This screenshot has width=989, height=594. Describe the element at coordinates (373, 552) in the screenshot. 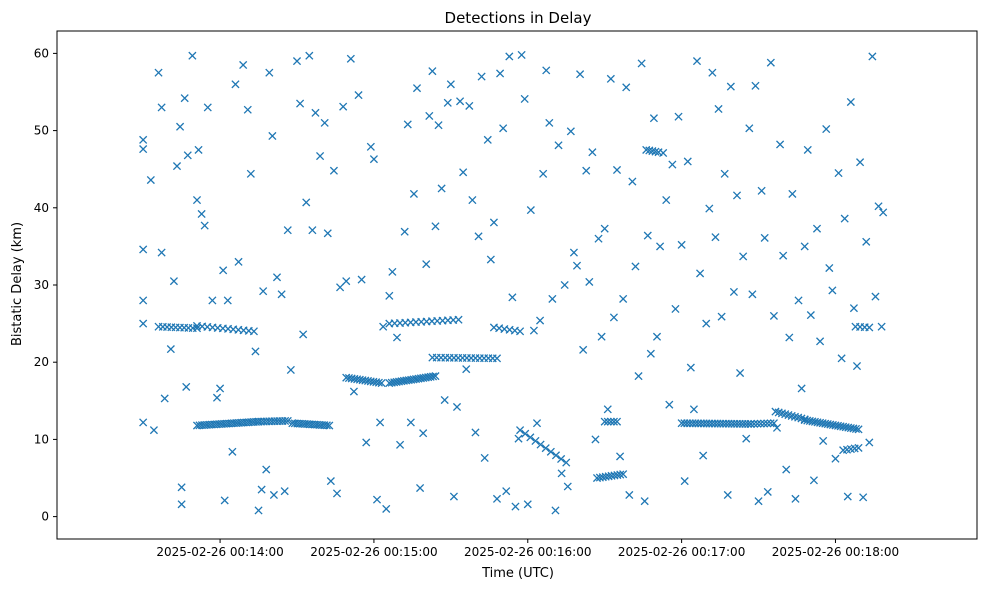

I see `x-tick-label: 2025-02-26 00:15:00` at that location.